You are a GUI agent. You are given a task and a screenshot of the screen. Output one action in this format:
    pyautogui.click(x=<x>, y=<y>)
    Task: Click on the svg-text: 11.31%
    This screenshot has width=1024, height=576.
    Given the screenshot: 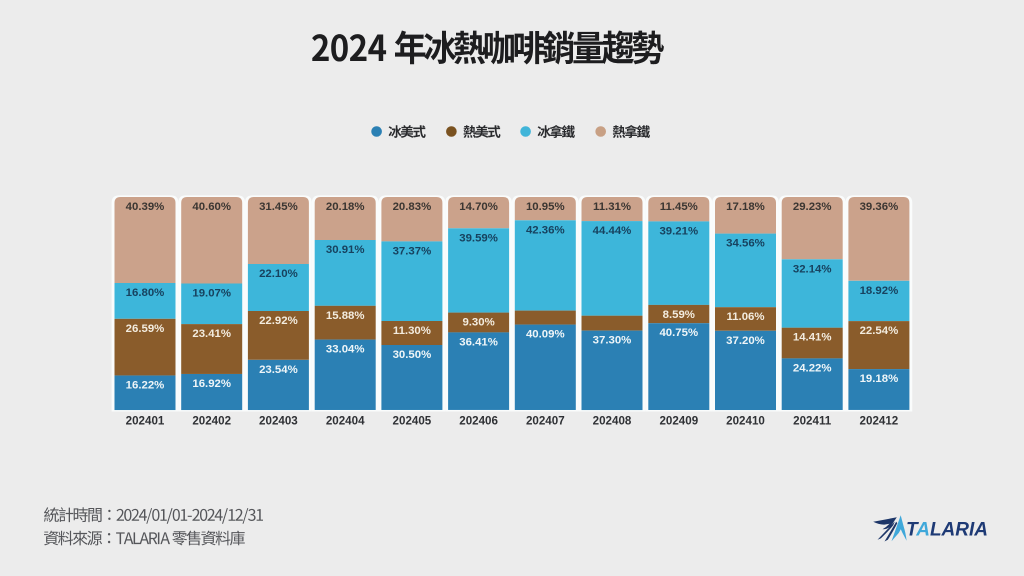 What is the action you would take?
    pyautogui.click(x=612, y=207)
    